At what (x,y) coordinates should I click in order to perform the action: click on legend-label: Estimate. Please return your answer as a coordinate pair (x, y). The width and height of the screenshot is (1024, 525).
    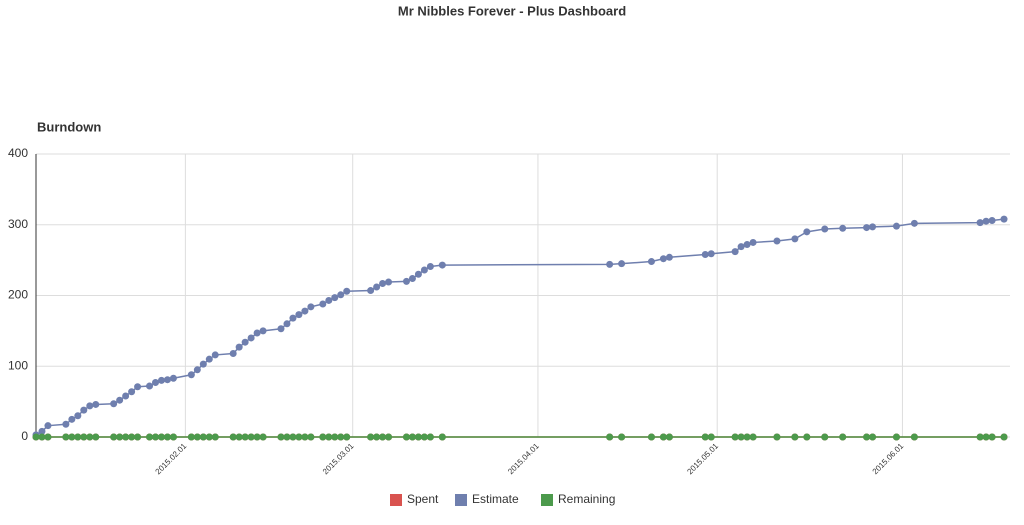
    Looking at the image, I should click on (495, 499).